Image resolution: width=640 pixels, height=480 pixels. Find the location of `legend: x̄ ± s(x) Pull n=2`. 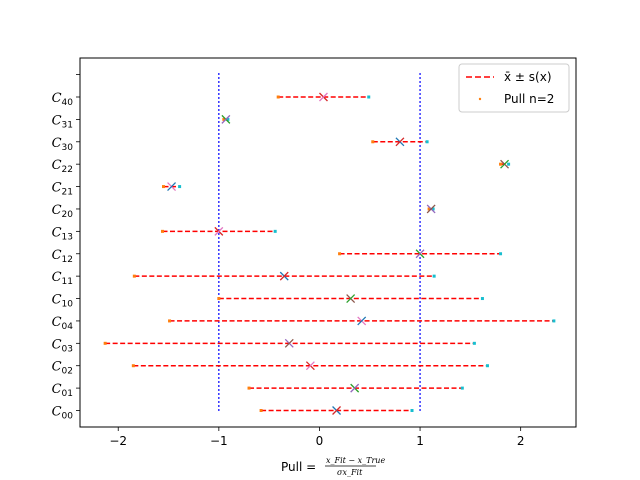

legend: x̄ ± s(x) Pull n=2 is located at coordinates (514, 88).